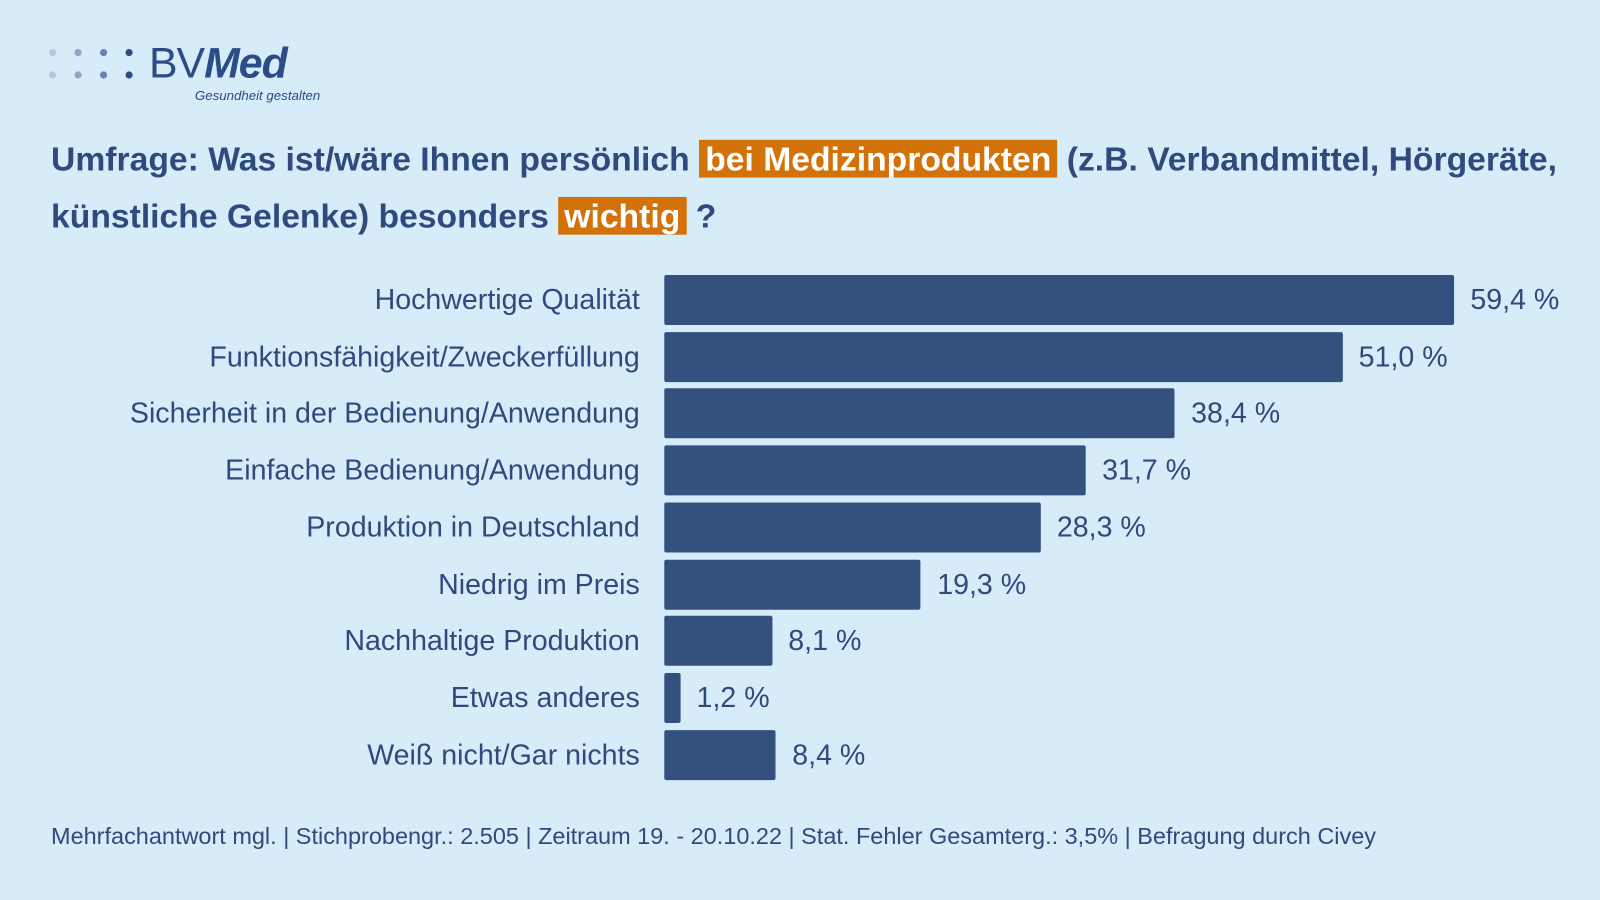  I want to click on logo-wordmark: BVMed, so click(218, 62).